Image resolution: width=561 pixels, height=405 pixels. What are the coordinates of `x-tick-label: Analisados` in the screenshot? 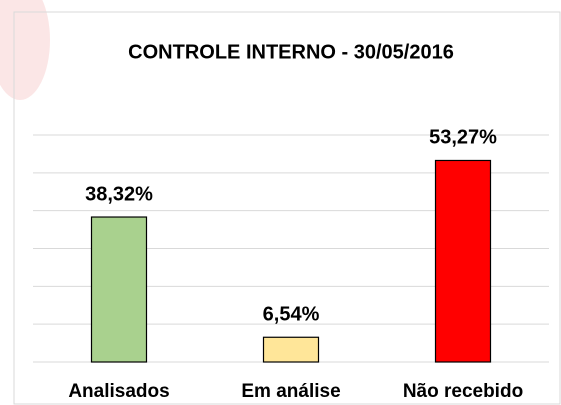 It's located at (118, 391).